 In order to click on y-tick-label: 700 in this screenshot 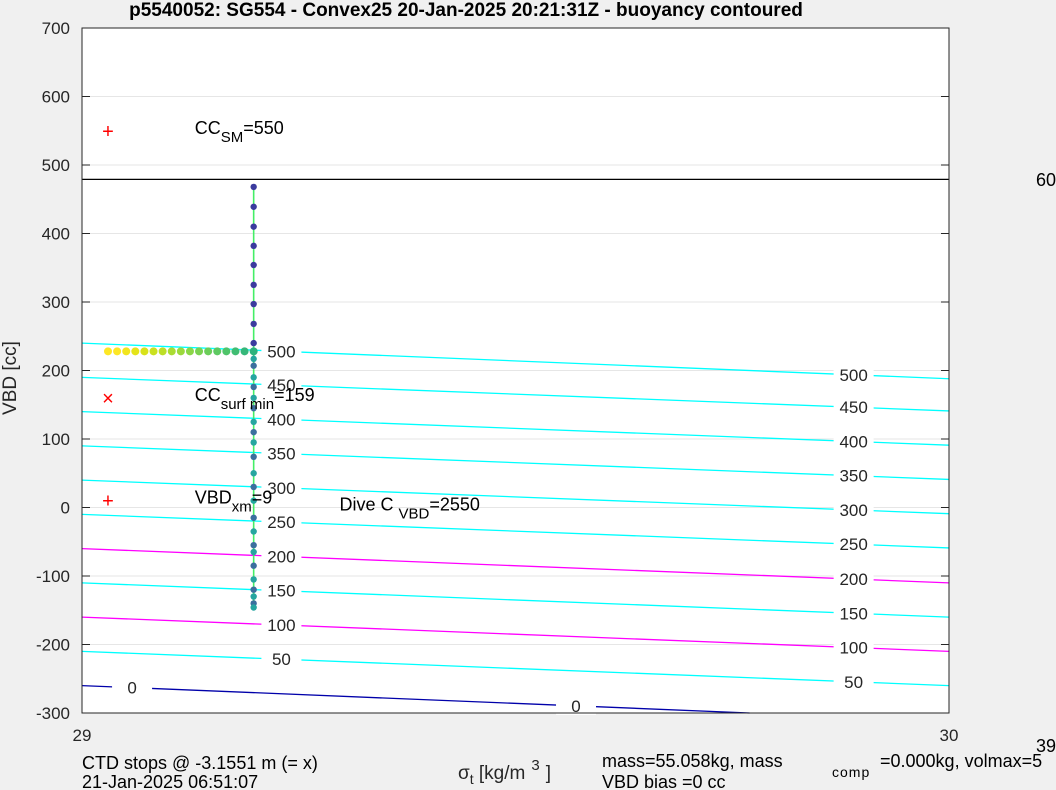, I will do `click(56, 28)`.